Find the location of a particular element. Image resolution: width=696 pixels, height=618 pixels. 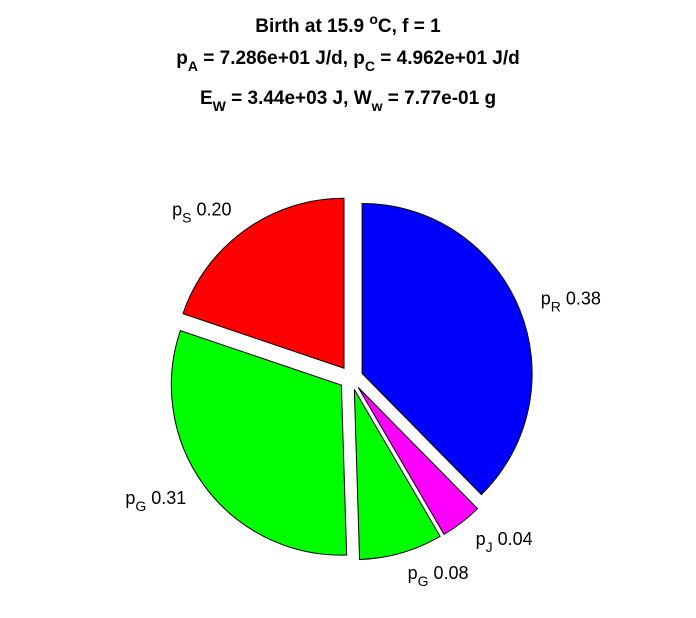

title-line-1: Birth at 15.9 oC, f = 1 is located at coordinates (348, 24).